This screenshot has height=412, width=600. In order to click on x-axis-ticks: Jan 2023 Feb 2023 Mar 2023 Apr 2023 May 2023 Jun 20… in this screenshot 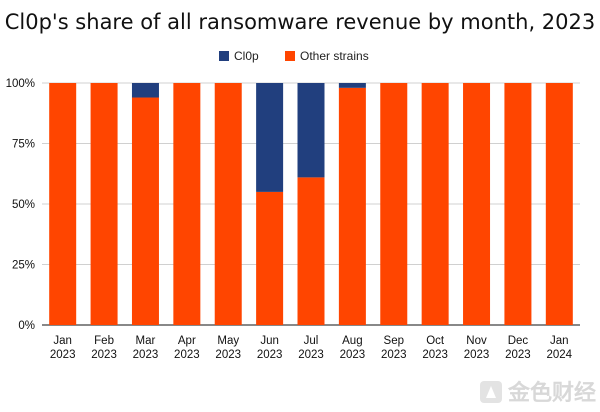, I will do `click(311, 348)`.